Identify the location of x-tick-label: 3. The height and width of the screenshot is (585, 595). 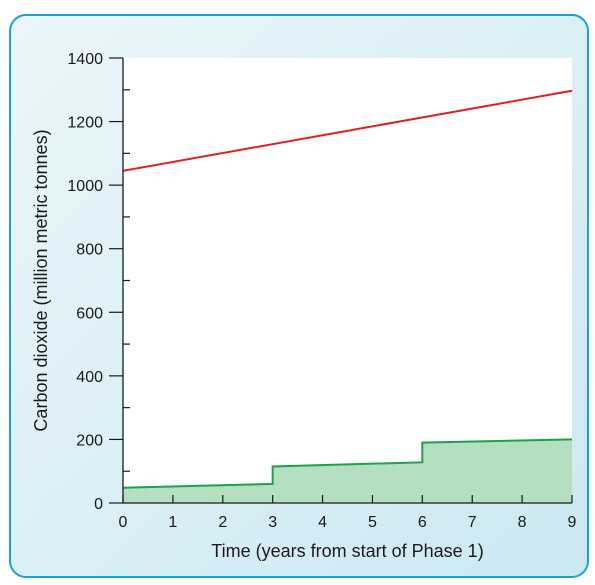
(272, 522).